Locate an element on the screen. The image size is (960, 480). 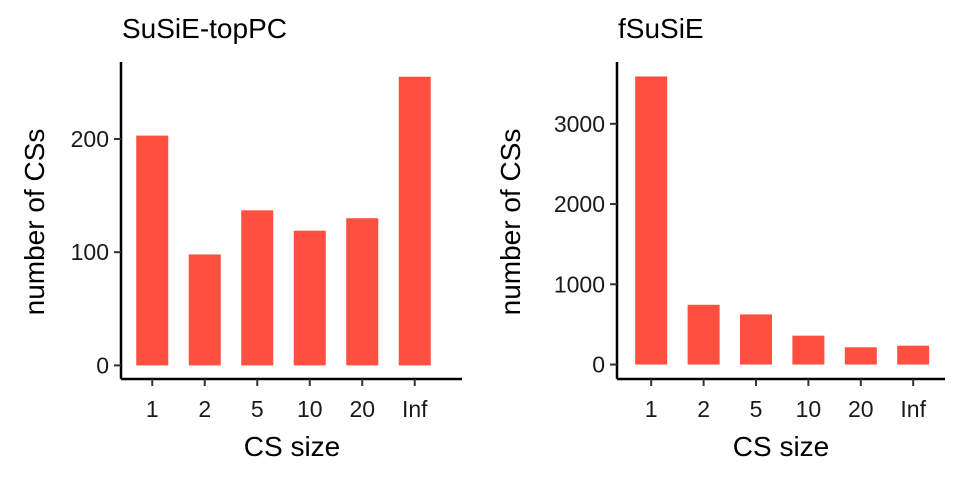
y-tick-label: 1000 is located at coordinates (579, 284).